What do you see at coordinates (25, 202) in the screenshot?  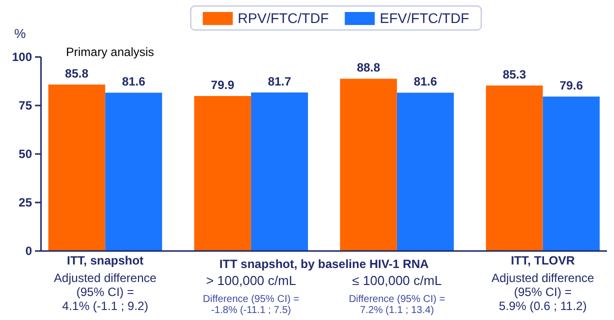 I see `y-tick-label: 25` at bounding box center [25, 202].